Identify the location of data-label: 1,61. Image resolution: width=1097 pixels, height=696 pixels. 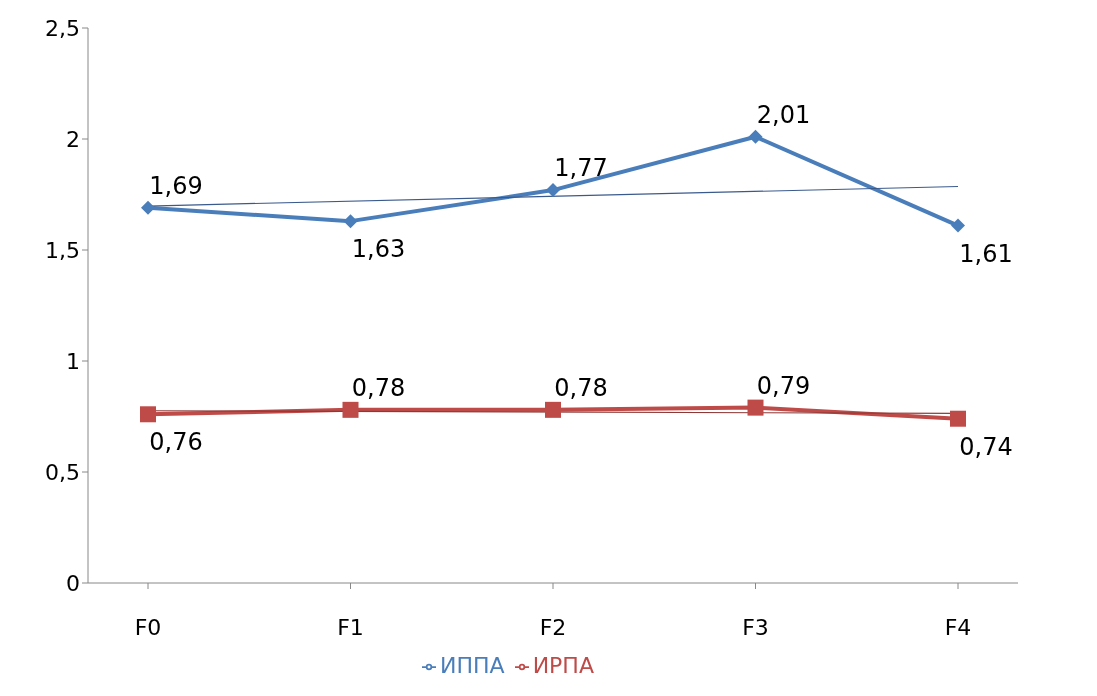
(986, 253).